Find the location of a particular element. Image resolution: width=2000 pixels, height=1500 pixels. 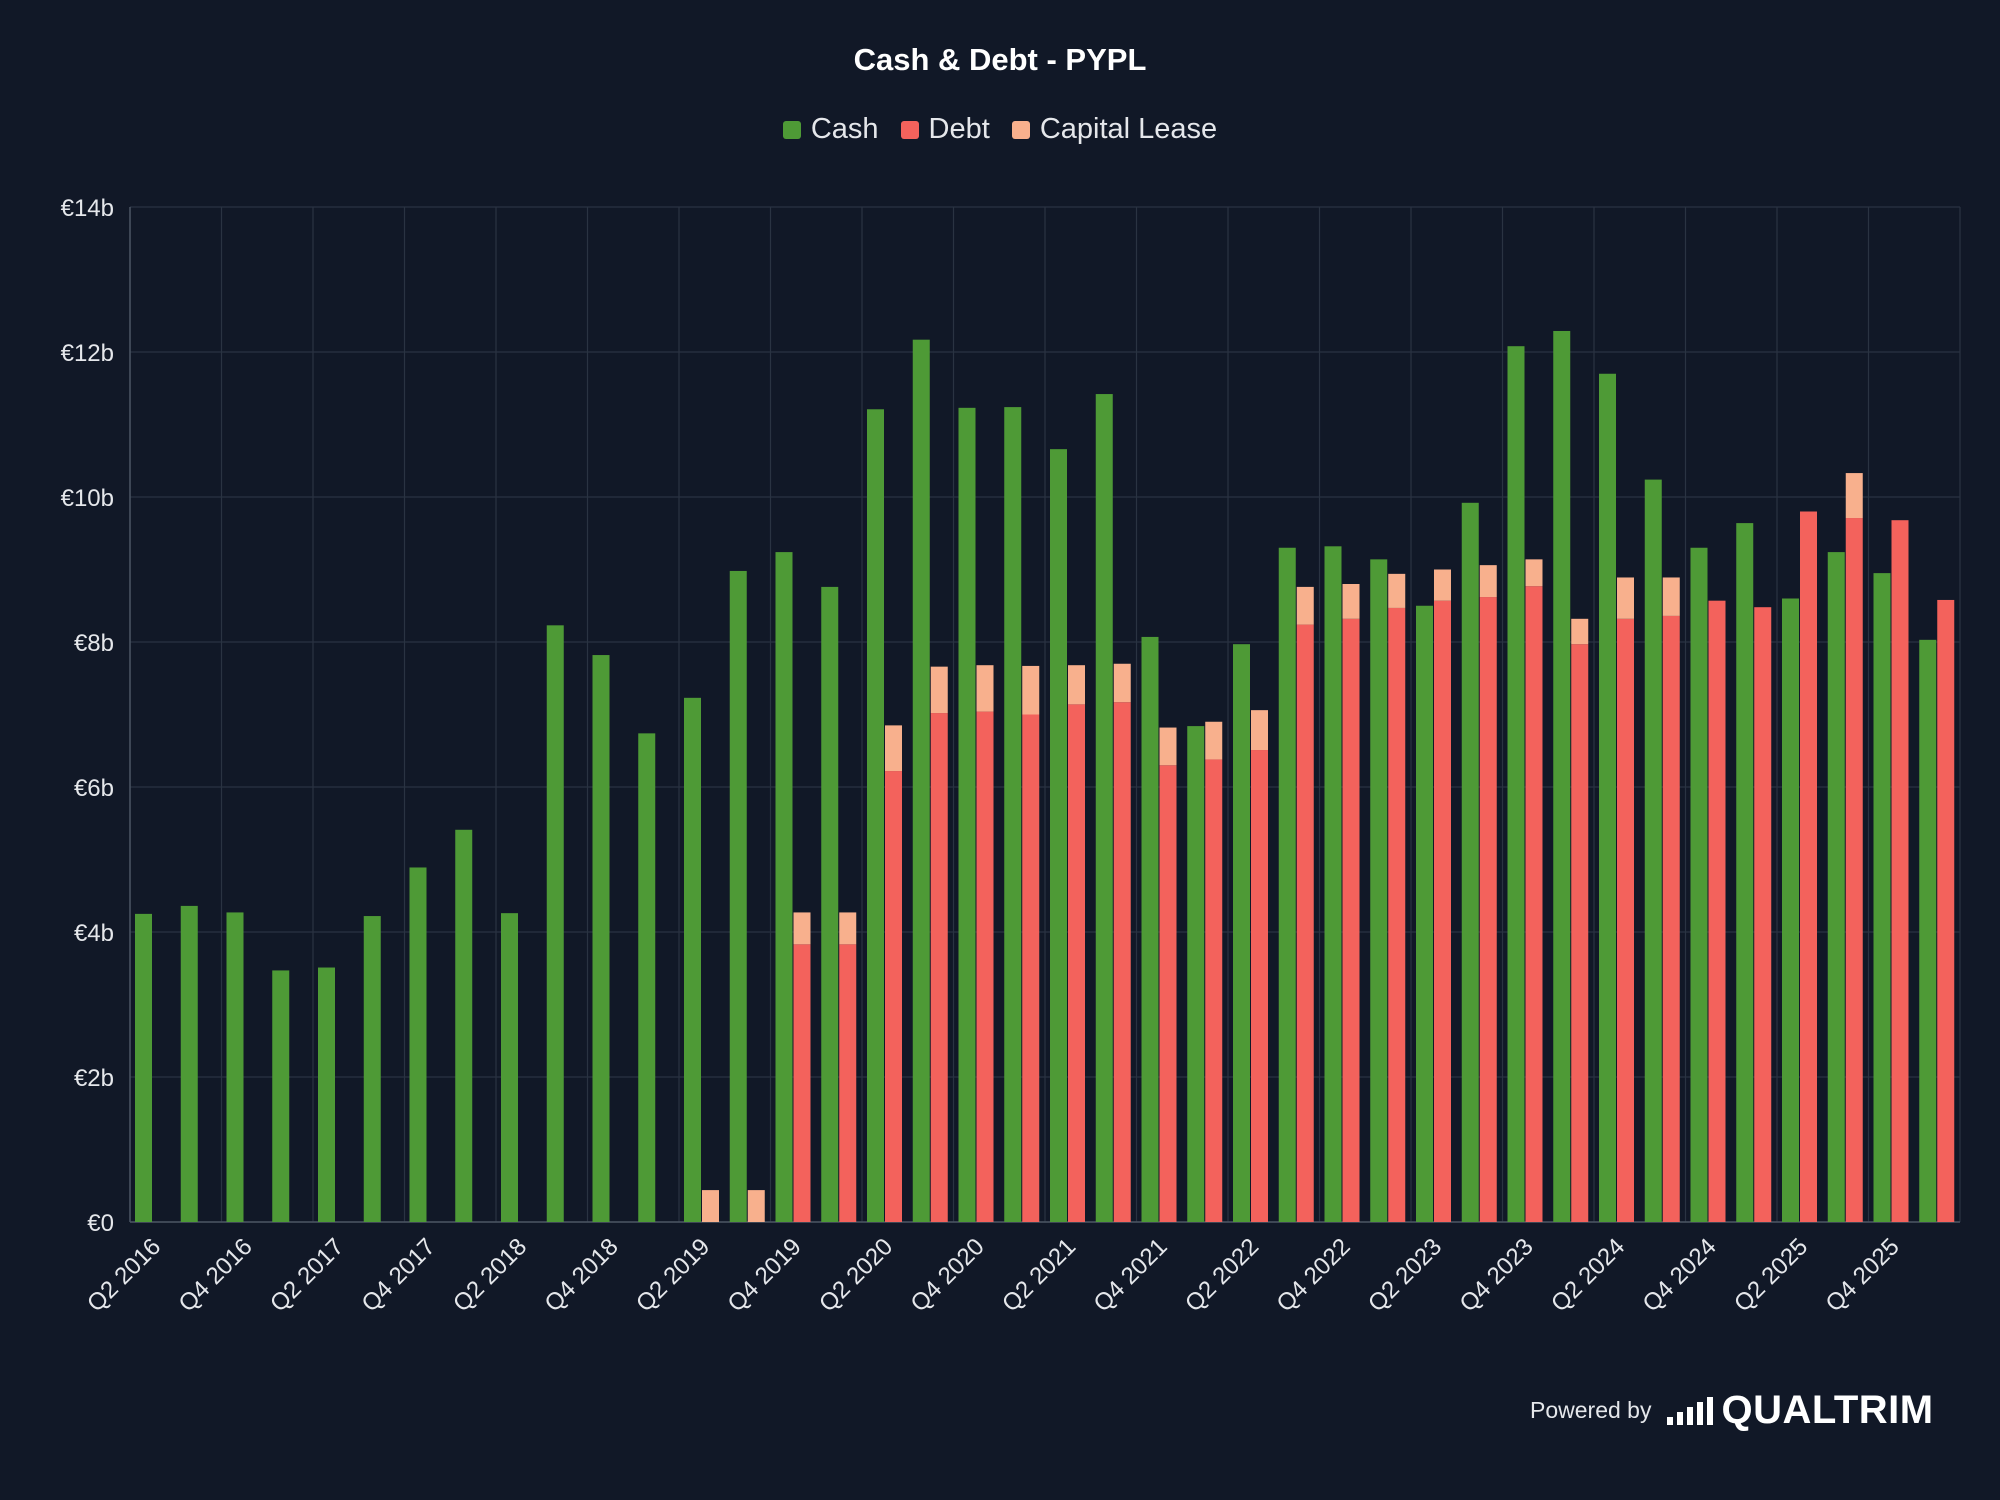

x-tick-label: Q2 2025 is located at coordinates (1771, 1275).